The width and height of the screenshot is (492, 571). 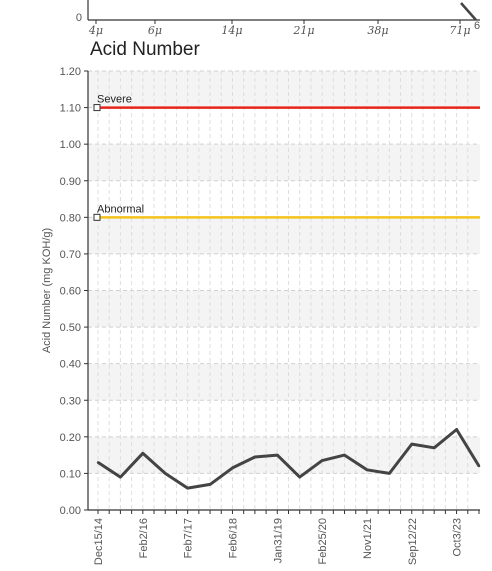 What do you see at coordinates (70, 438) in the screenshot?
I see `y-tick-label: 0.20` at bounding box center [70, 438].